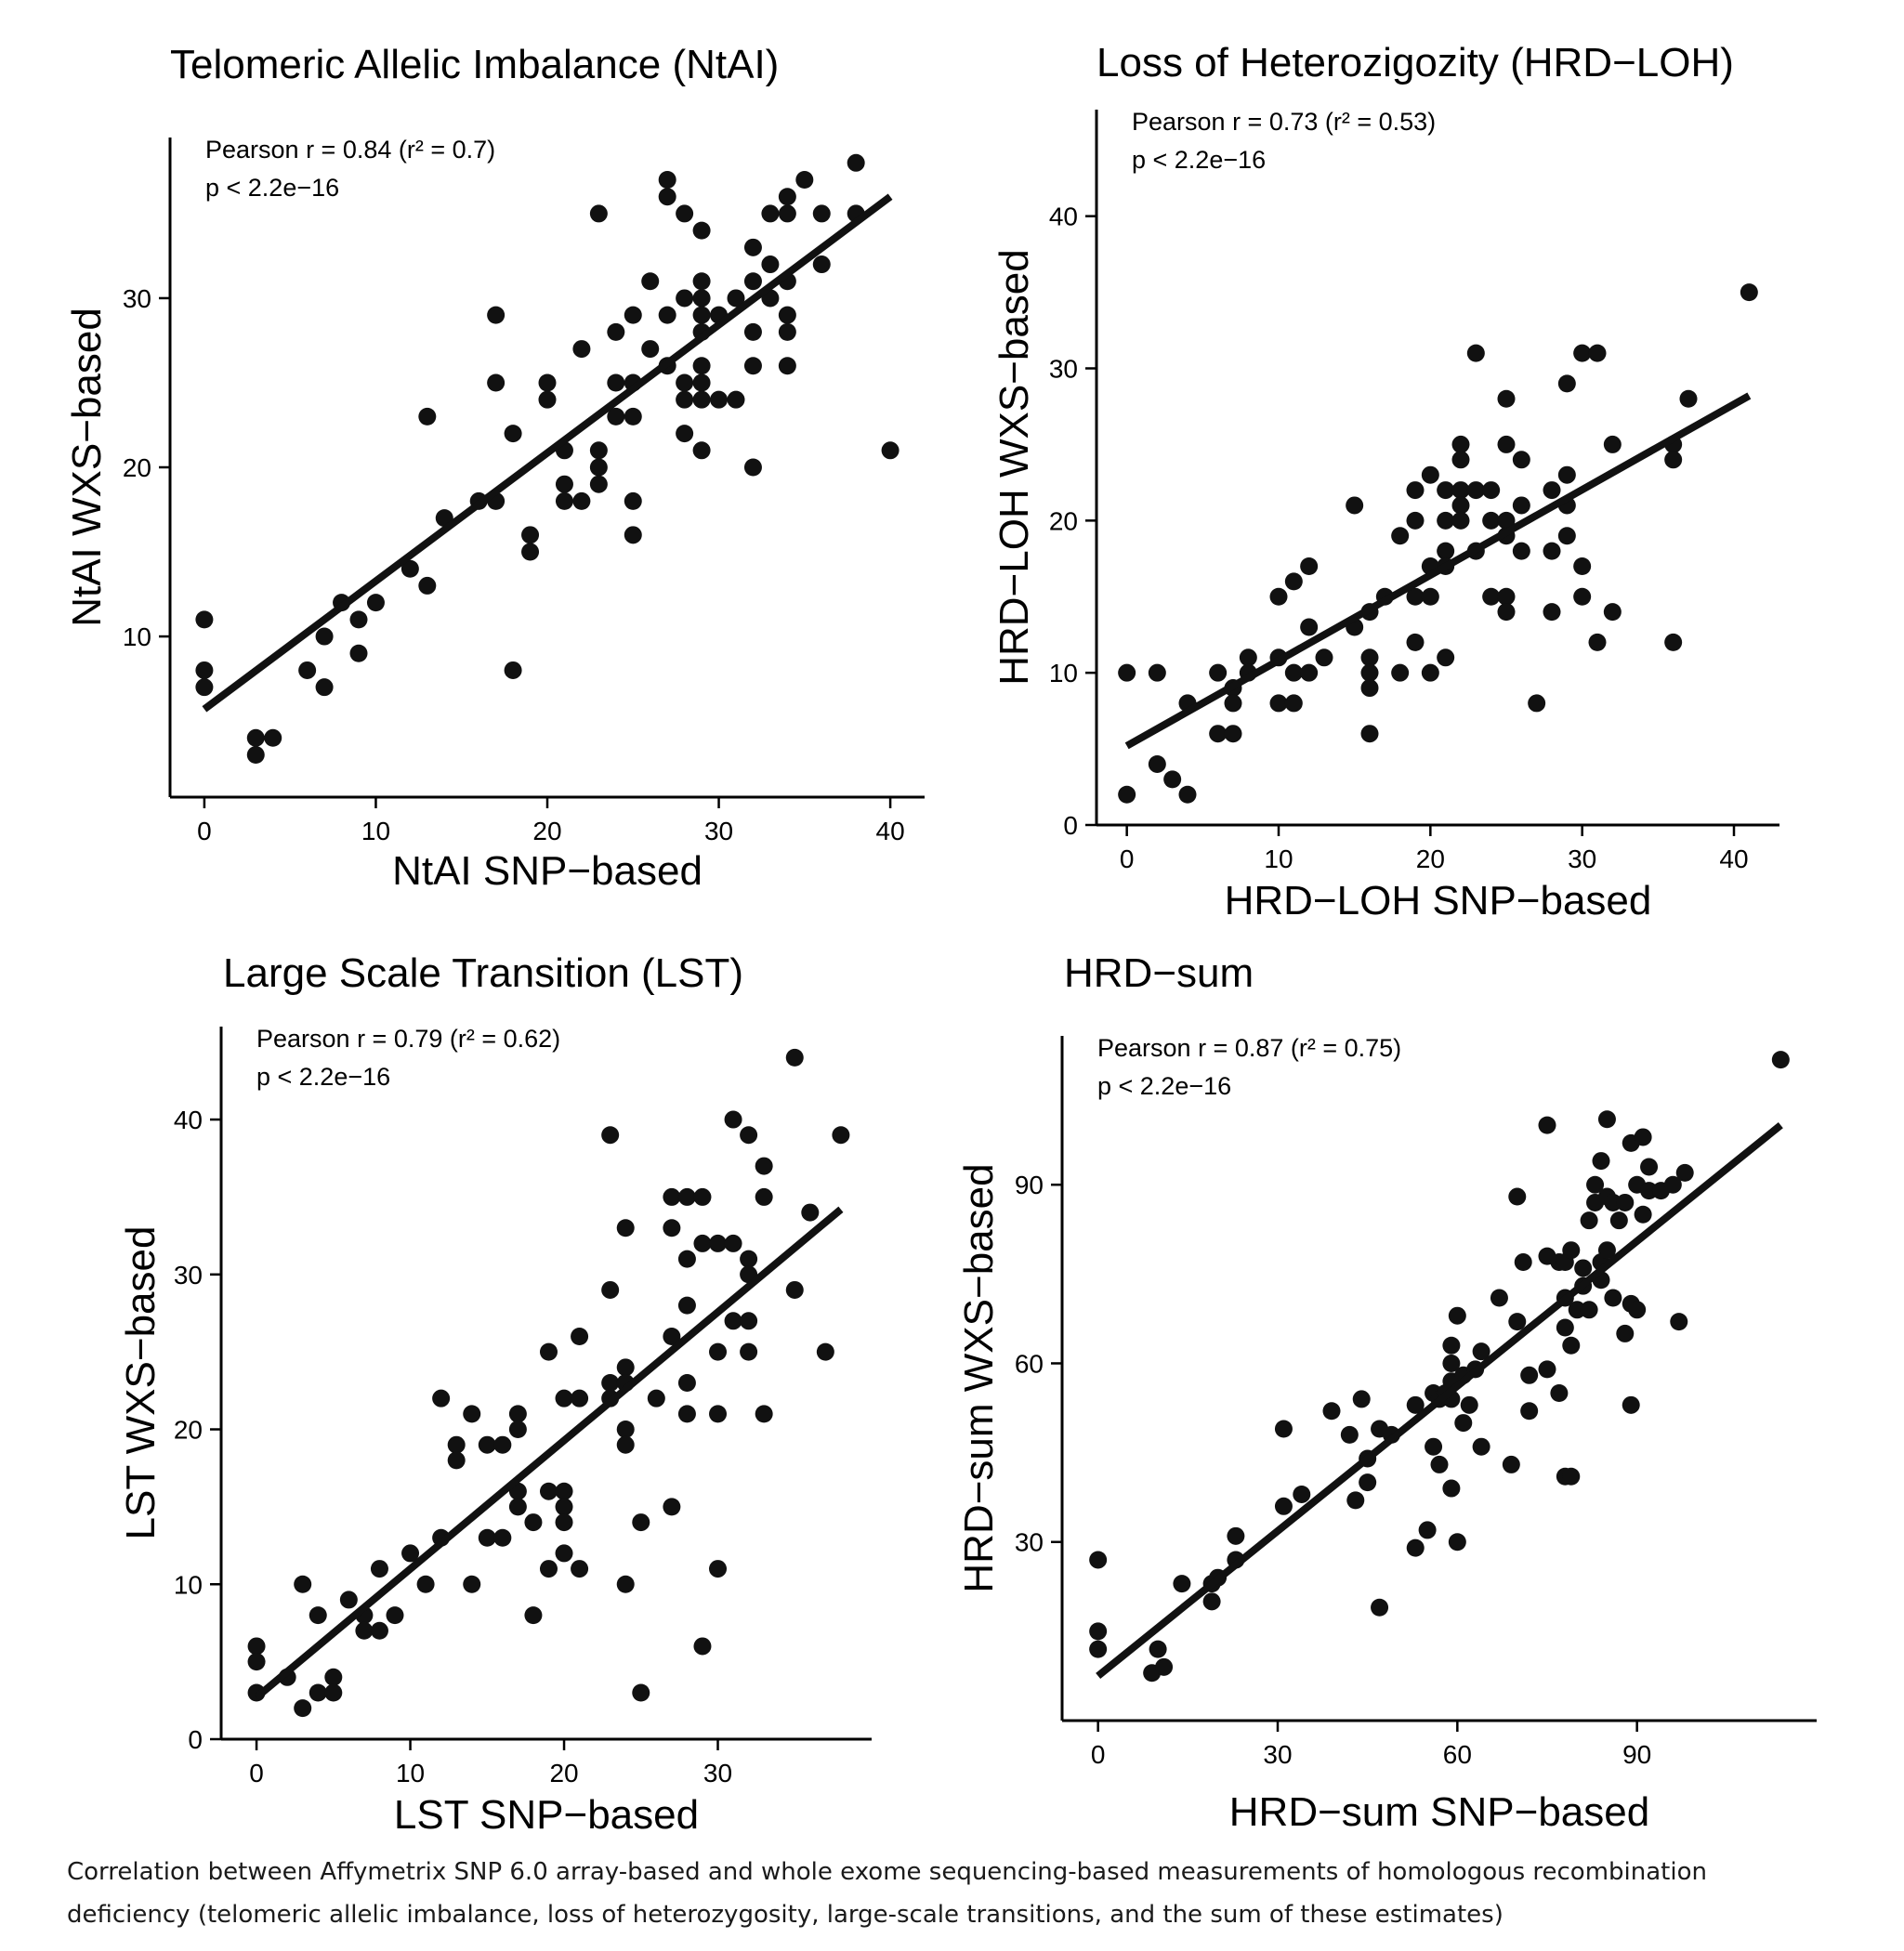 The image size is (1904, 1951). I want to click on y-tick-label: 10, so click(188, 1584).